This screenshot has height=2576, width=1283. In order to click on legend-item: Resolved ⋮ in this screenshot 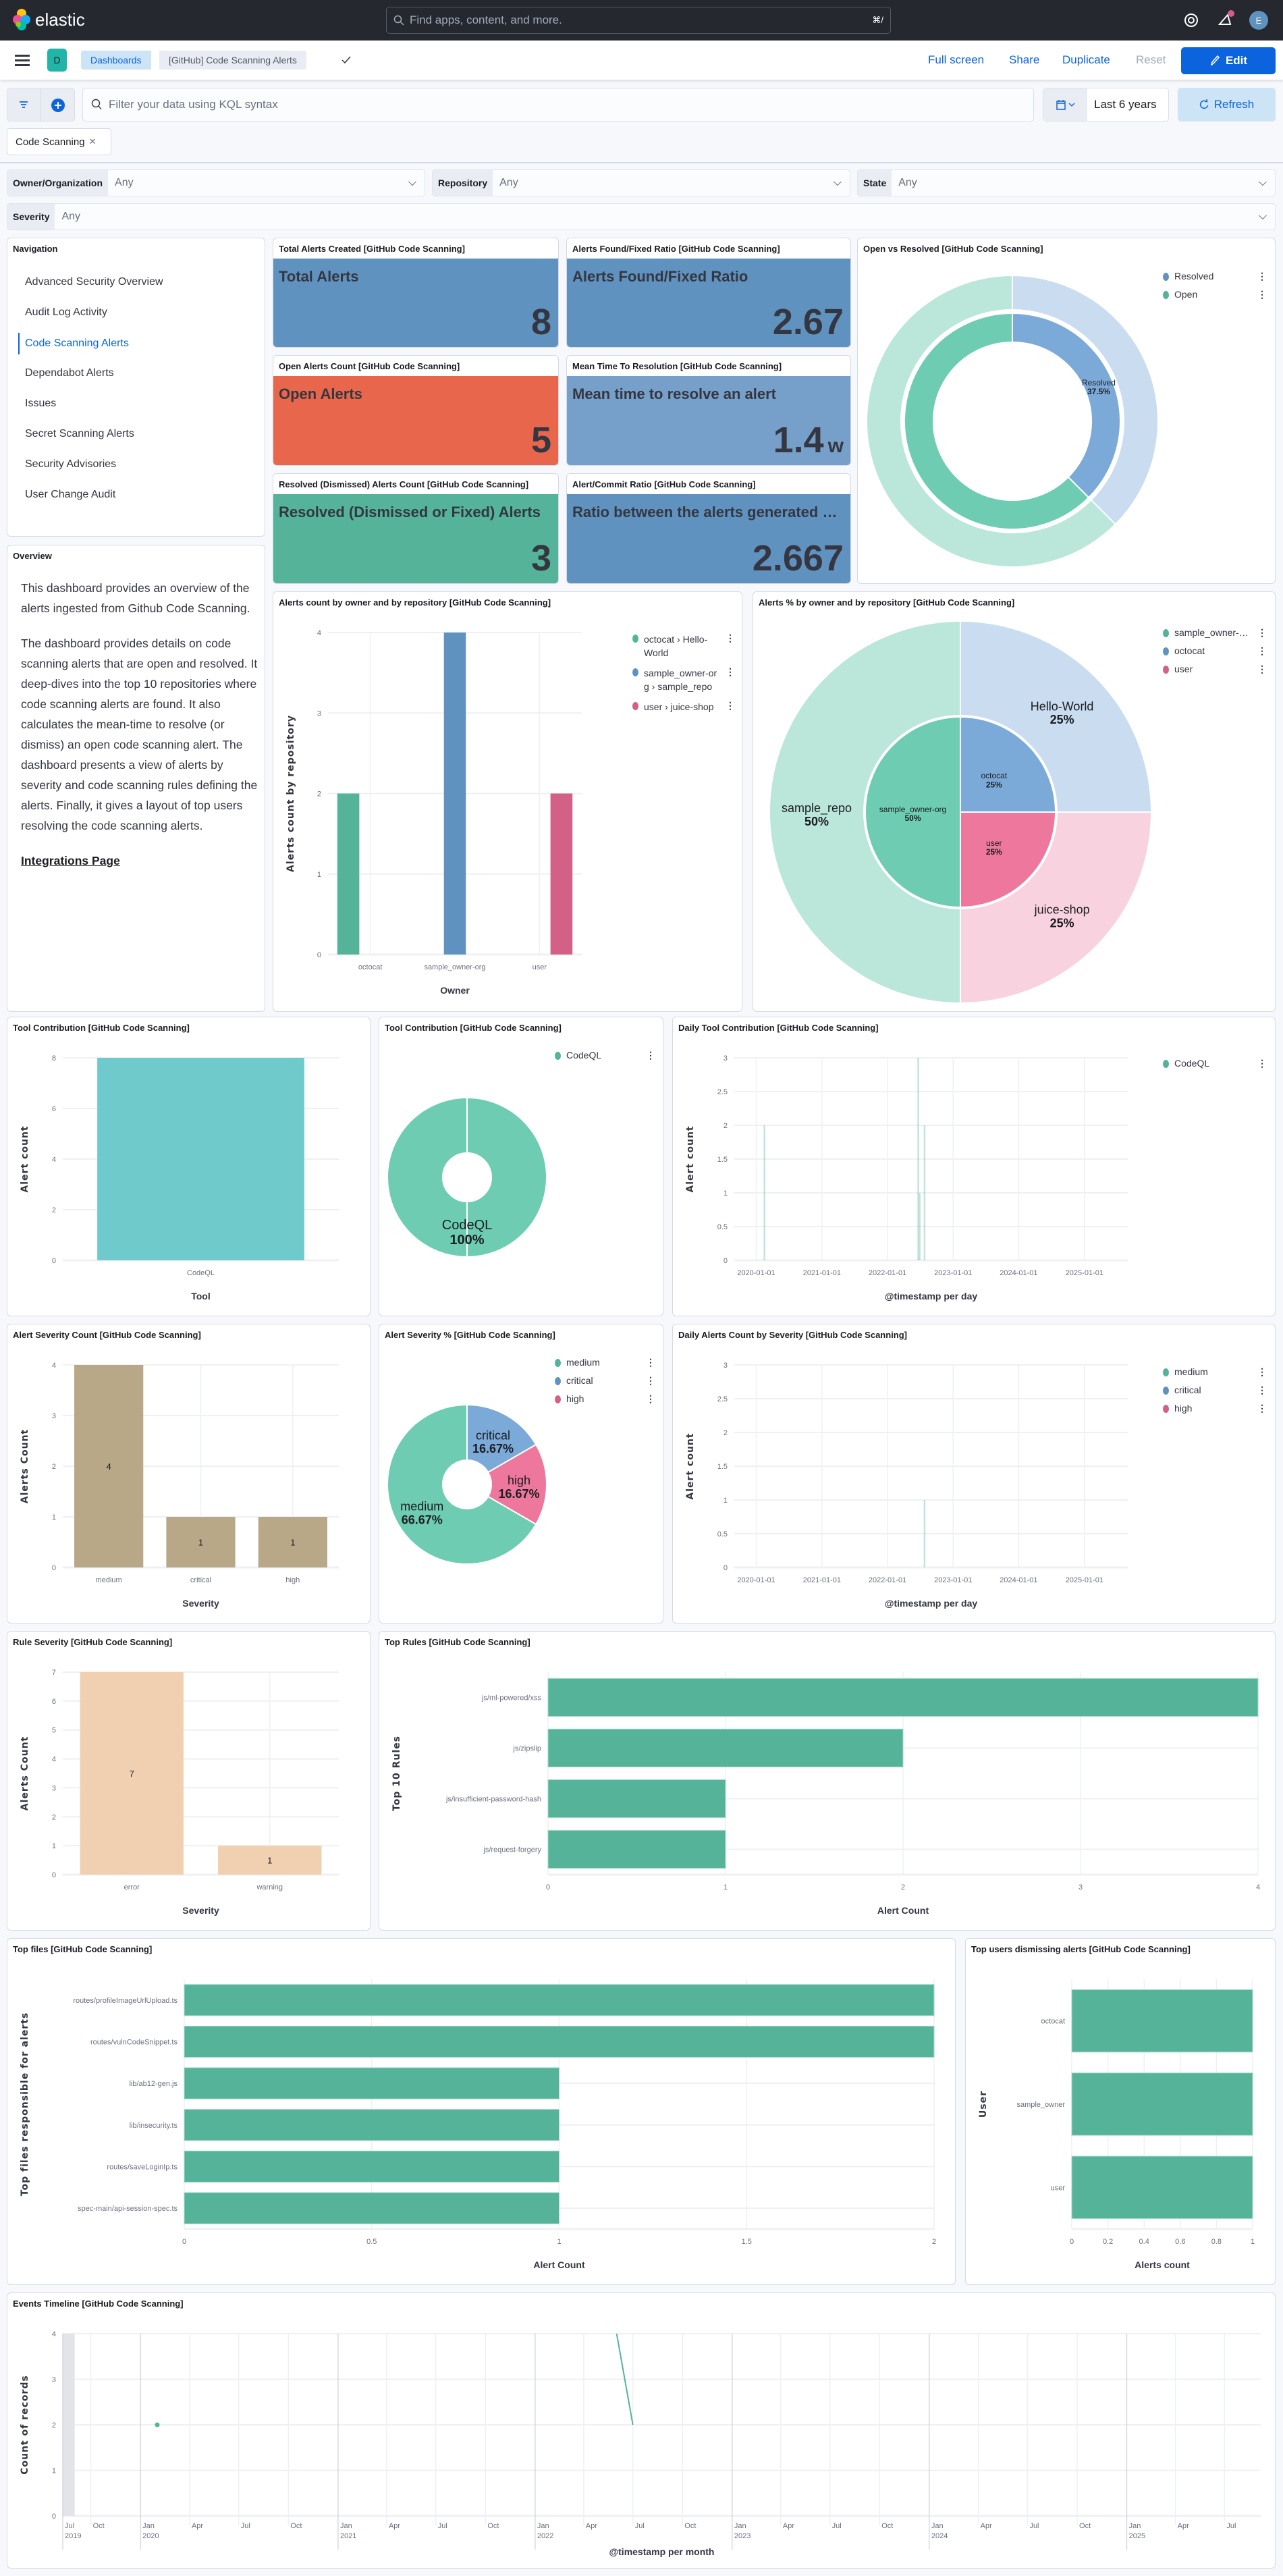, I will do `click(1215, 276)`.